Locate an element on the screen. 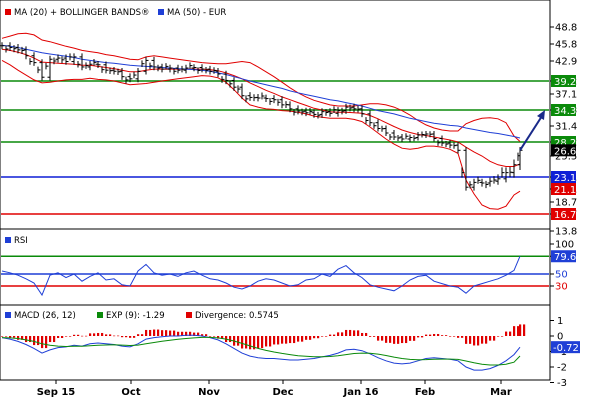  price-projection is located at coordinates (532, 130).